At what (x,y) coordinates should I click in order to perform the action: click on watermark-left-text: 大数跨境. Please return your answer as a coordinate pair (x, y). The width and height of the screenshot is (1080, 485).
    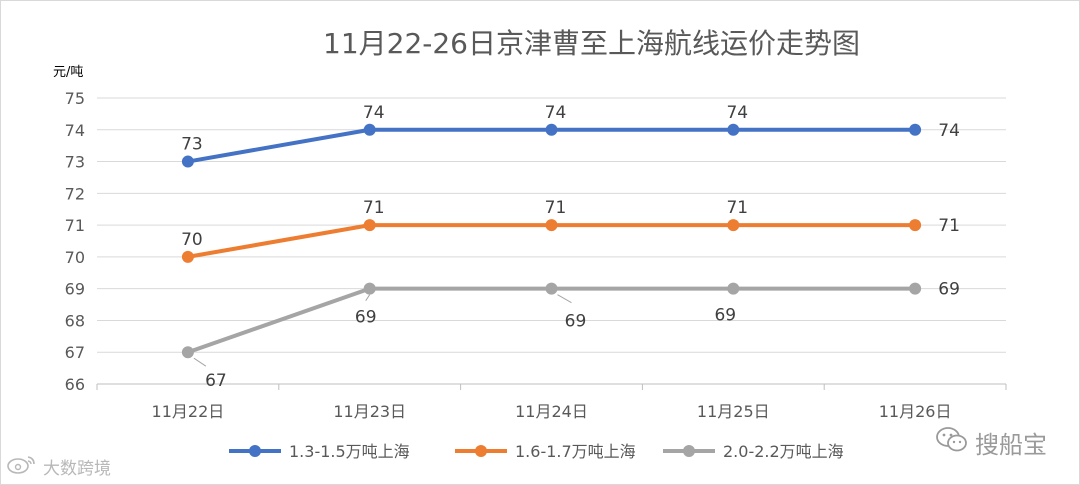
    Looking at the image, I should click on (77, 469).